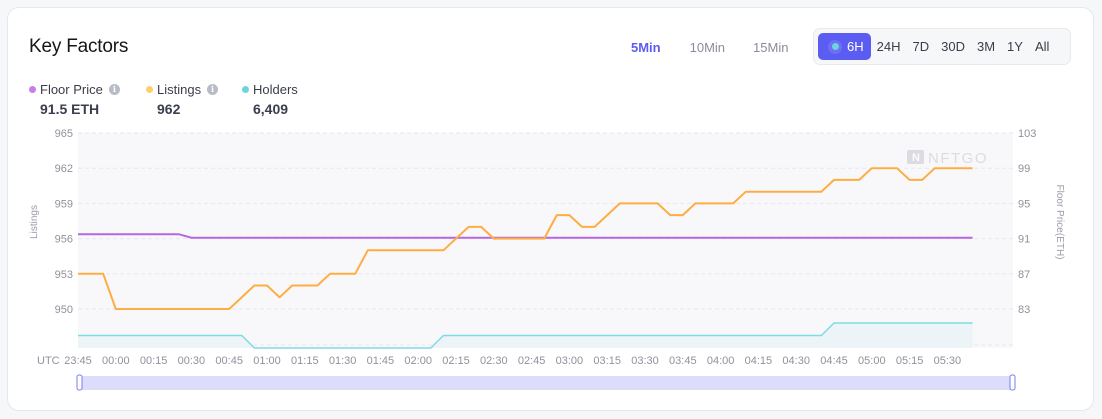 The width and height of the screenshot is (1102, 419). Describe the element at coordinates (70, 109) in the screenshot. I see `floor-price-value: 91.5 ETH` at that location.